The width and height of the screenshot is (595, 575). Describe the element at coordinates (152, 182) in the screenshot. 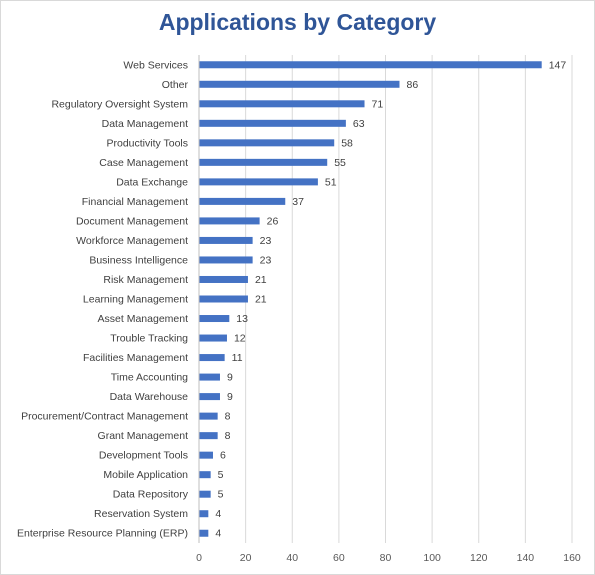

I see `category-label: Data Exchange` at that location.